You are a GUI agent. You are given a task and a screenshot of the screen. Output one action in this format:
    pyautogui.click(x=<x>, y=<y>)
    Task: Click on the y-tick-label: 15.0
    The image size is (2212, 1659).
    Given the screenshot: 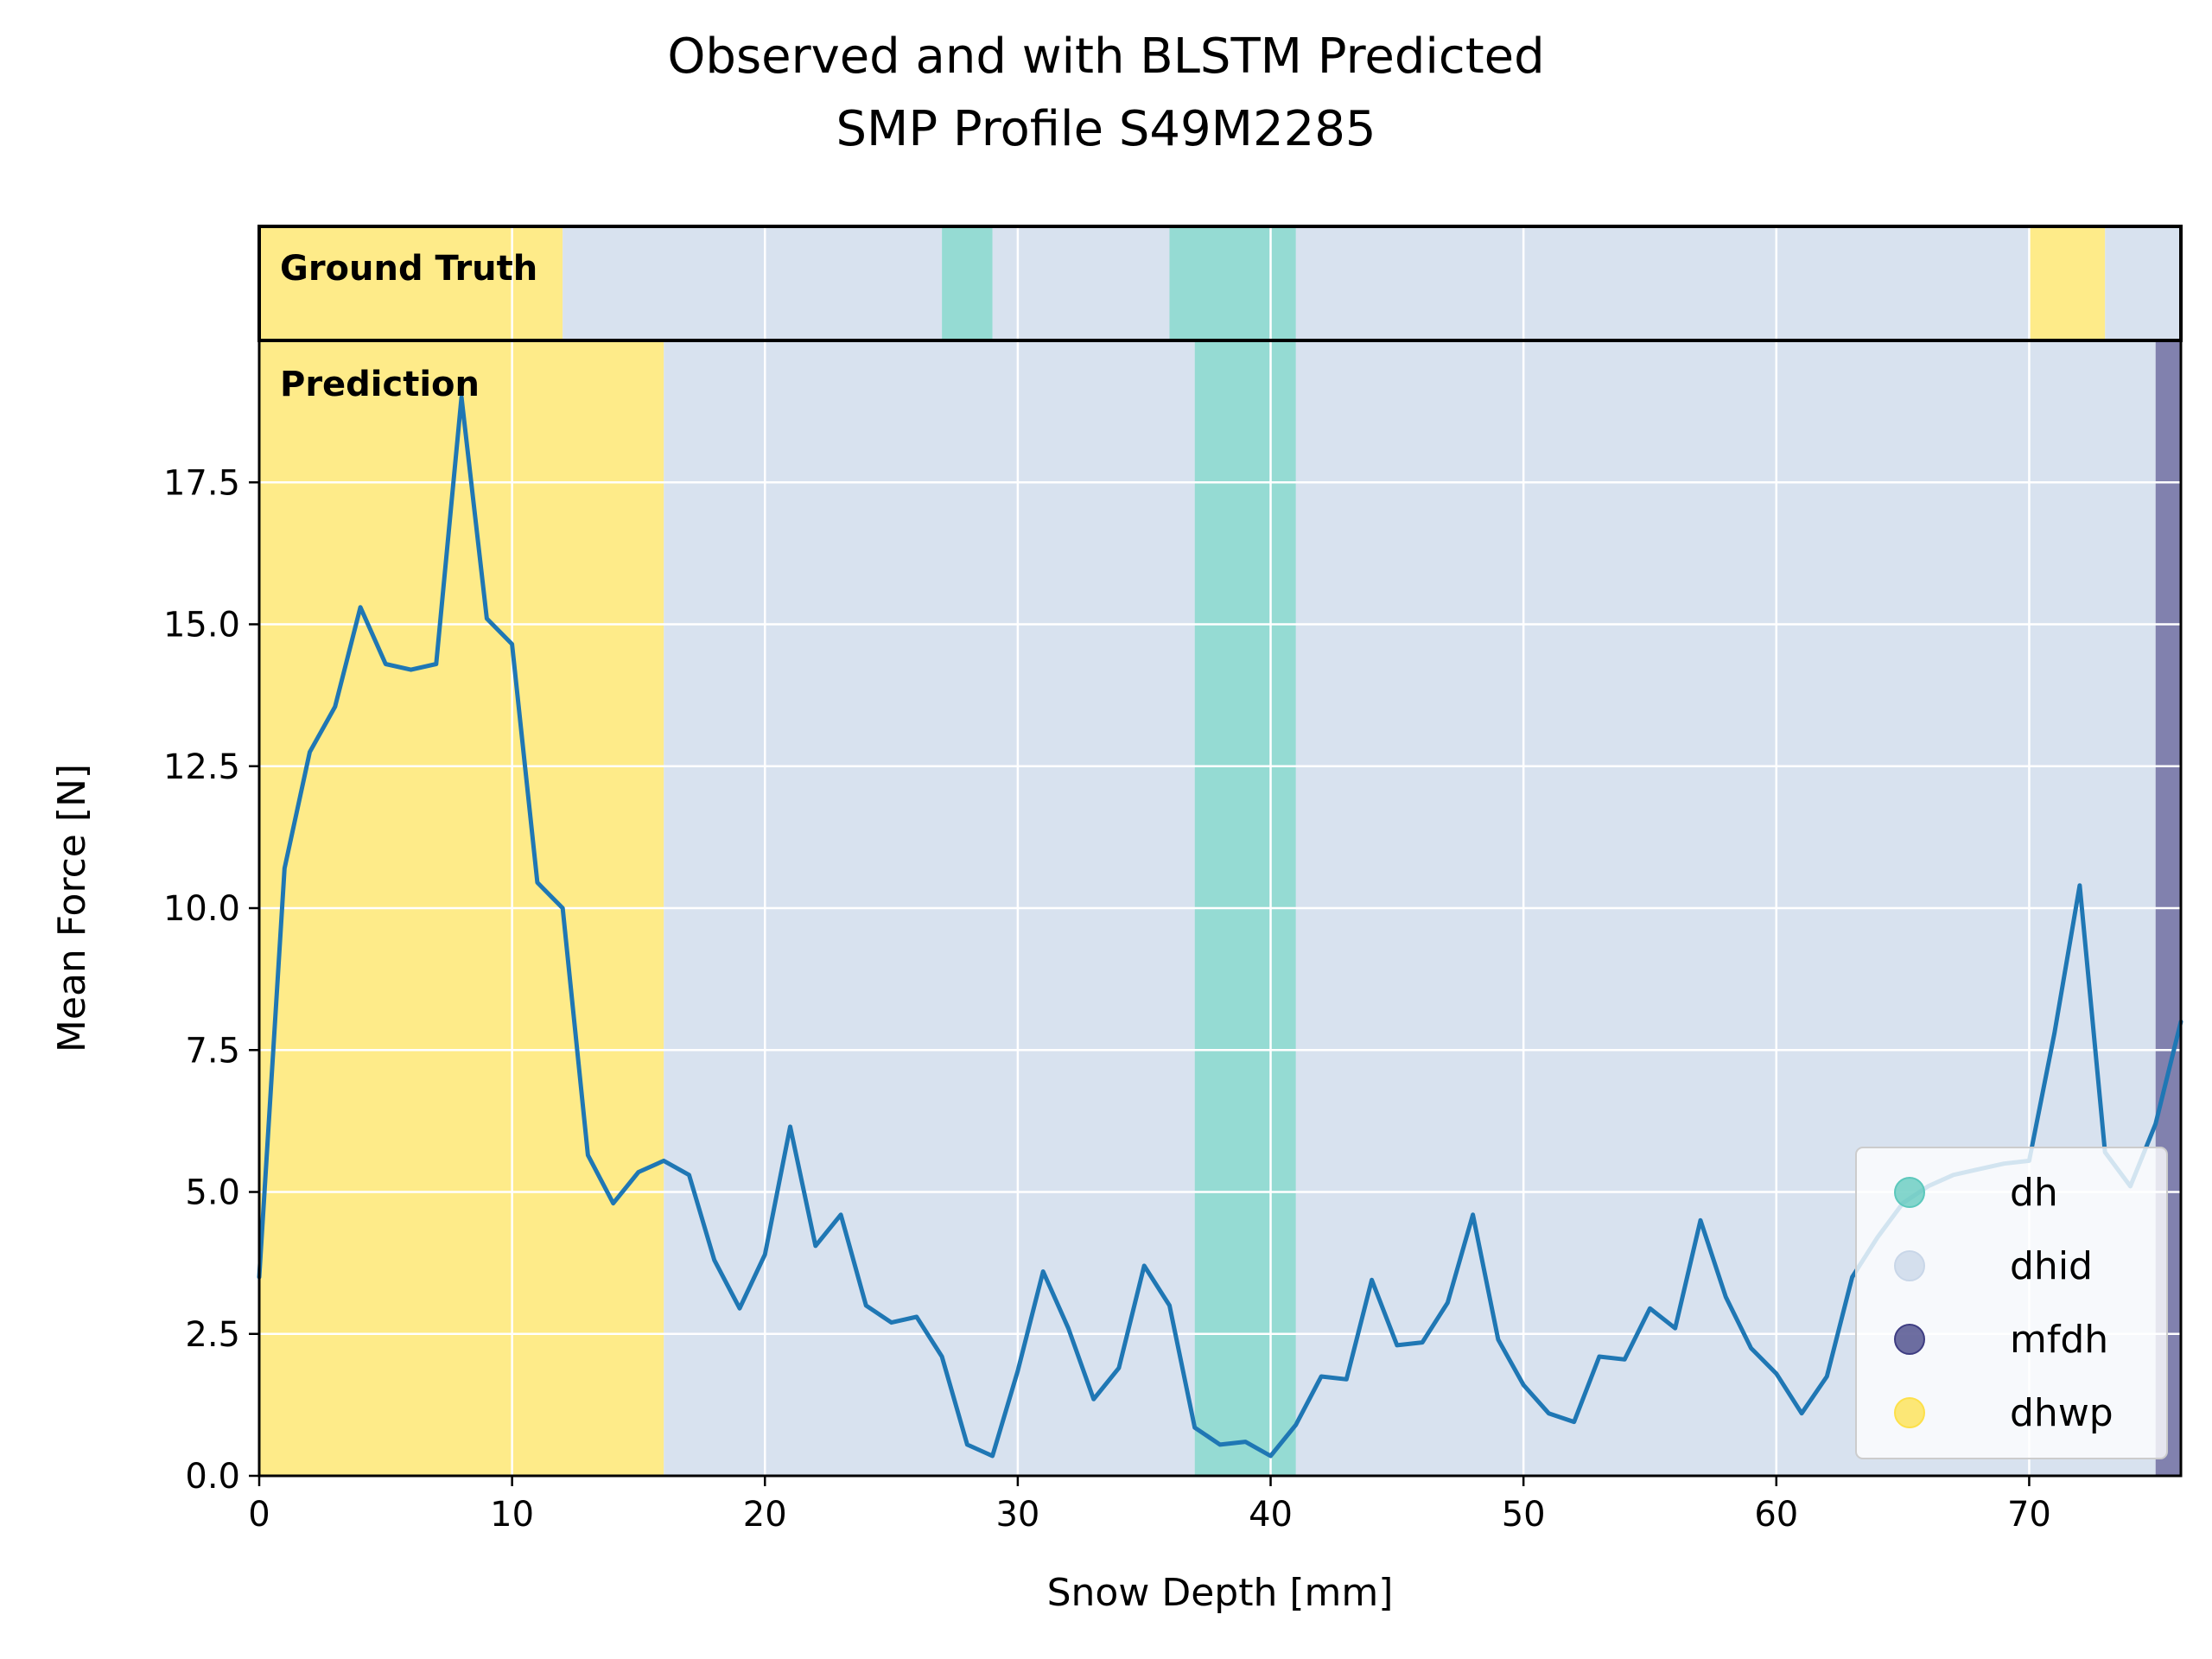 What is the action you would take?
    pyautogui.click(x=201, y=625)
    